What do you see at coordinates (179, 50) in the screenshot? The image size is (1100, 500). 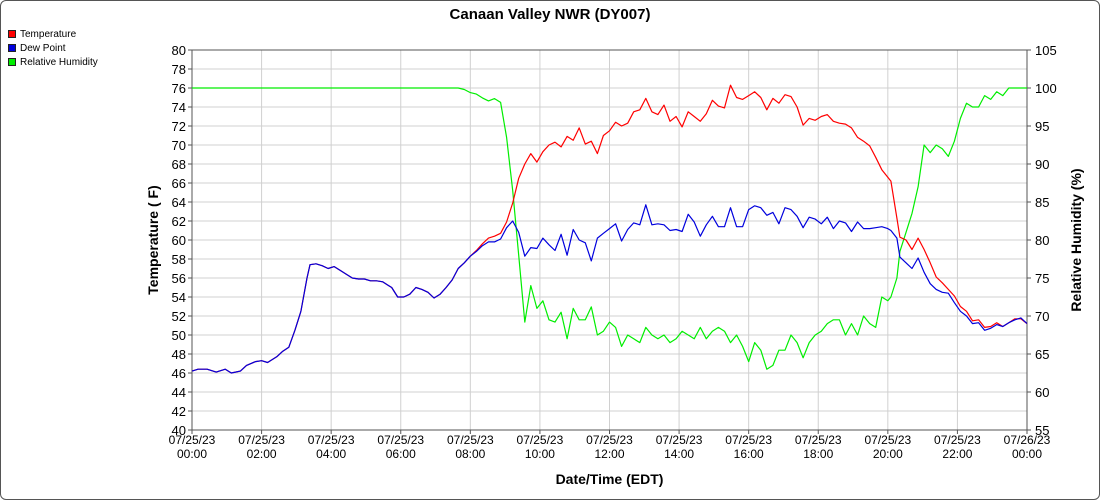 I see `y-tick-label-left: 80` at bounding box center [179, 50].